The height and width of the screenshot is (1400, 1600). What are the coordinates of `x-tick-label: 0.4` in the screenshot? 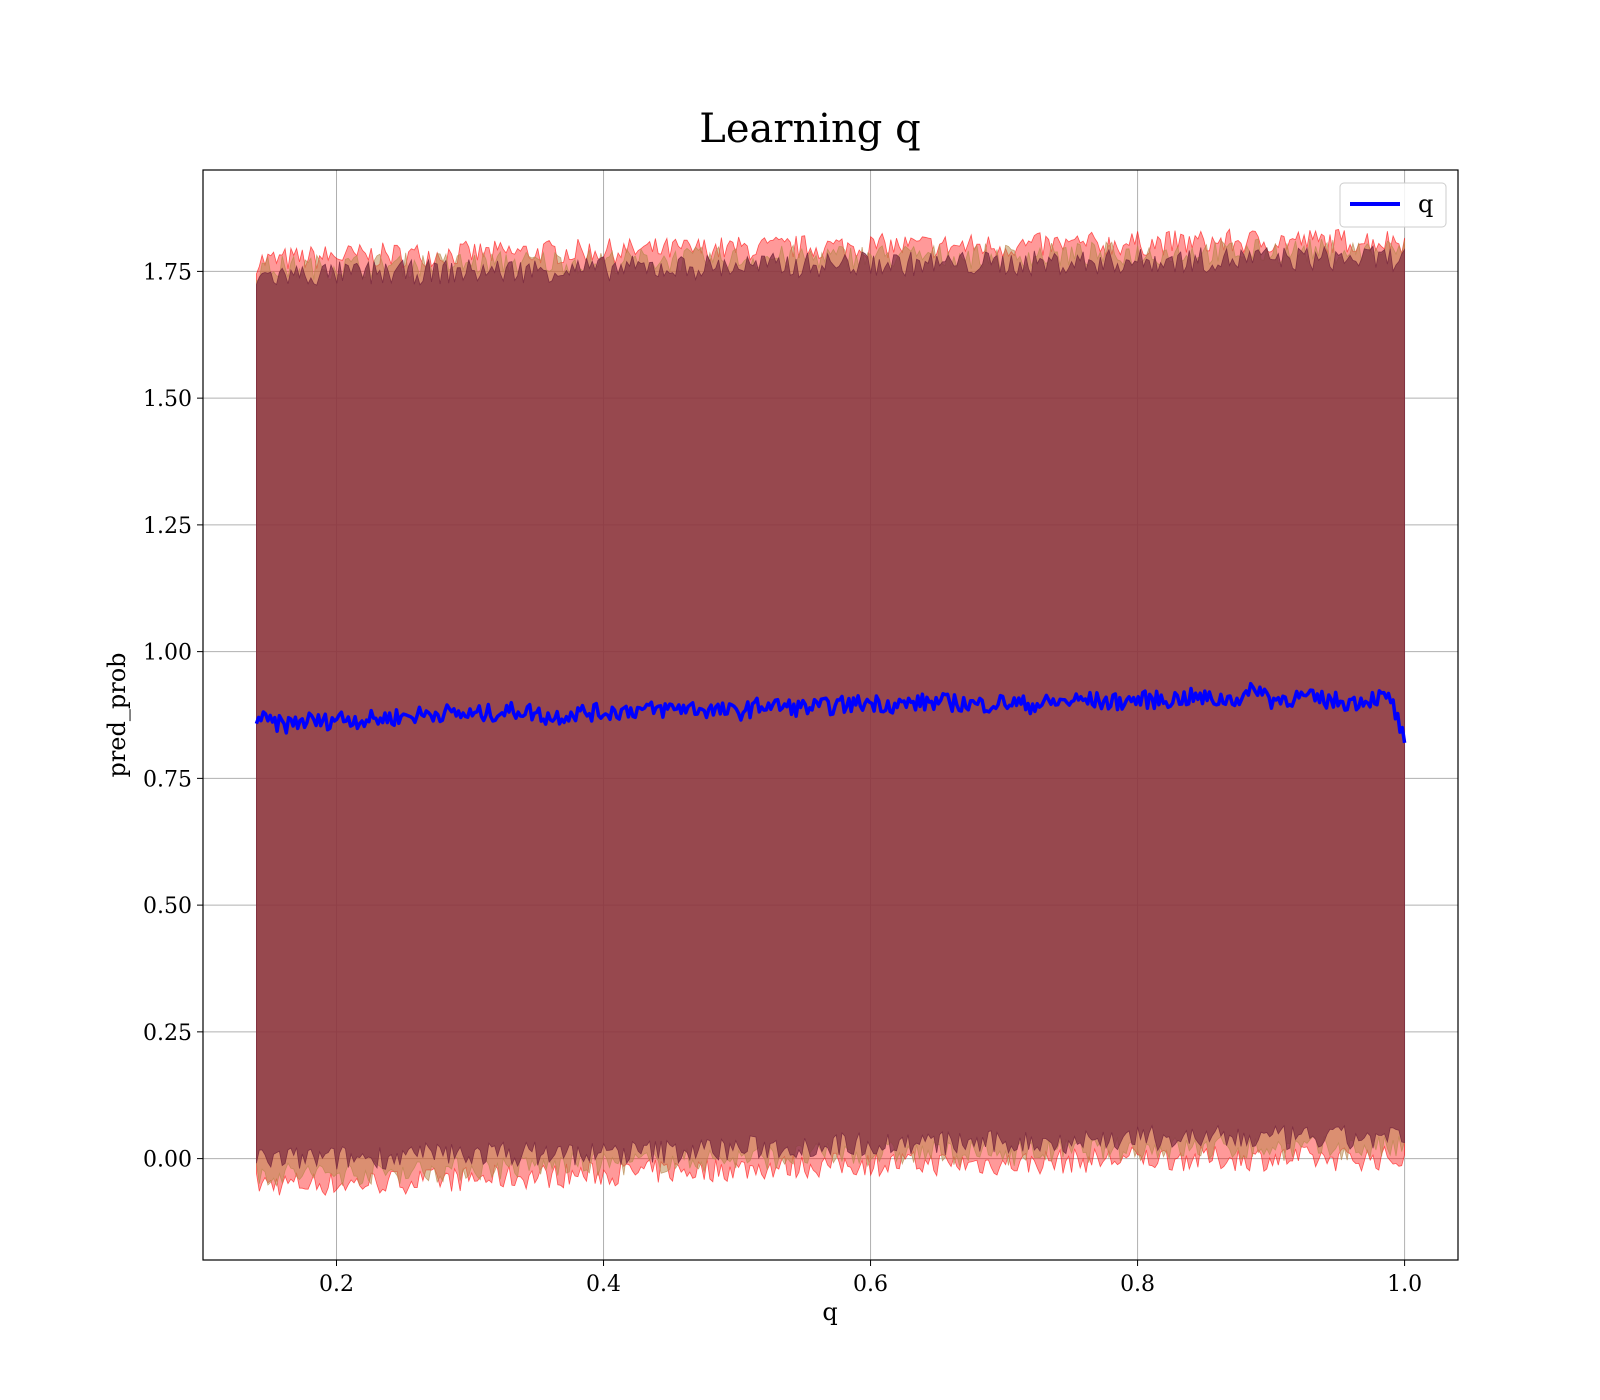 It's located at (603, 1284).